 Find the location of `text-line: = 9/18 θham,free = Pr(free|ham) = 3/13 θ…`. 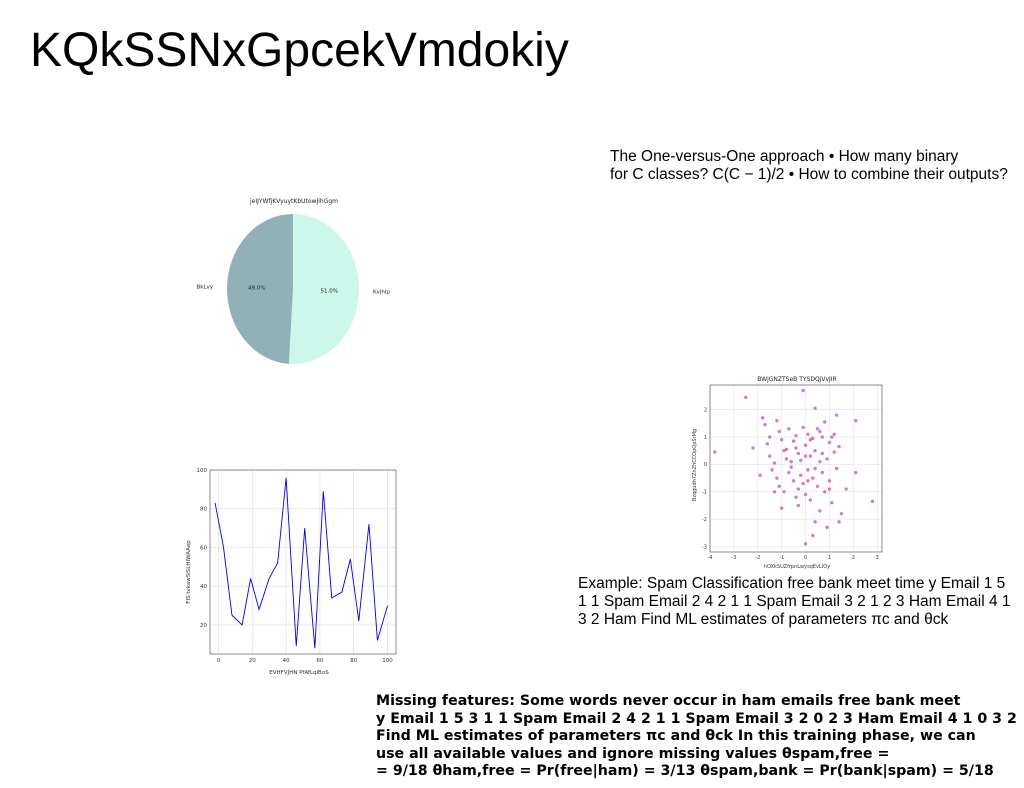

text-line: = 9/18 θham,free = Pr(free|ham) = 3/13 θ… is located at coordinates (685, 771).